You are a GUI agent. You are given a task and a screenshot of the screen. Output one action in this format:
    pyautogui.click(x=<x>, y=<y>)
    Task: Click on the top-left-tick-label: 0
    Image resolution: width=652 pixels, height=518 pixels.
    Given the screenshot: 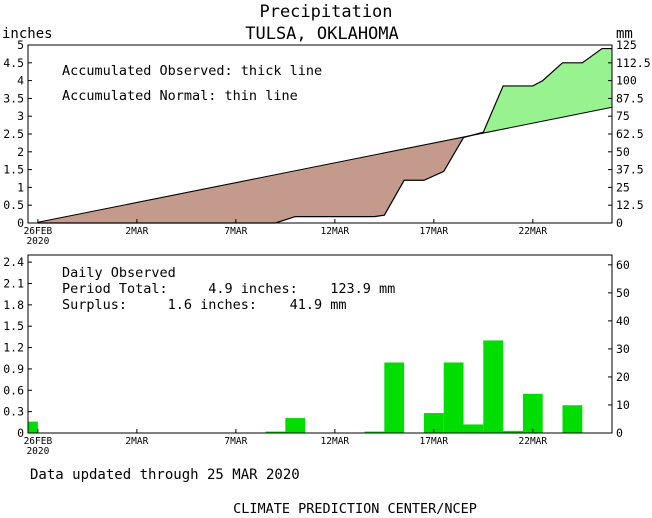 What is the action you would take?
    pyautogui.click(x=20, y=223)
    